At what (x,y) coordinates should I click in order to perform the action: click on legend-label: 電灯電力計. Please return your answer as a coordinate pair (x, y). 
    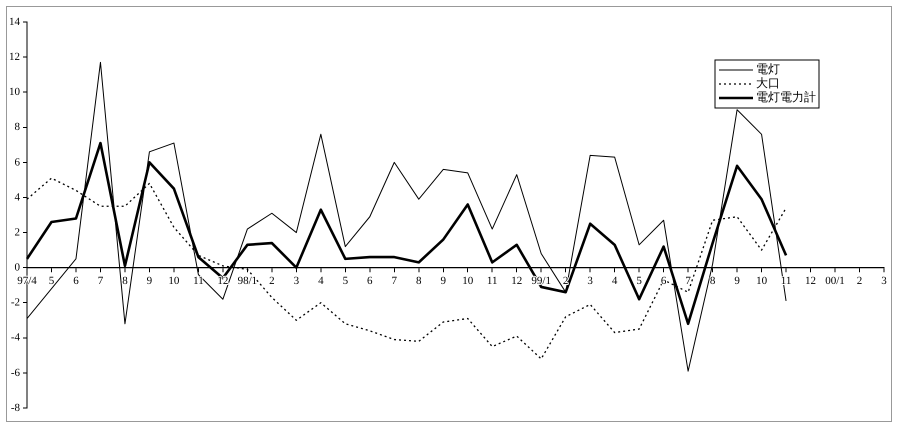
    Looking at the image, I should click on (786, 97).